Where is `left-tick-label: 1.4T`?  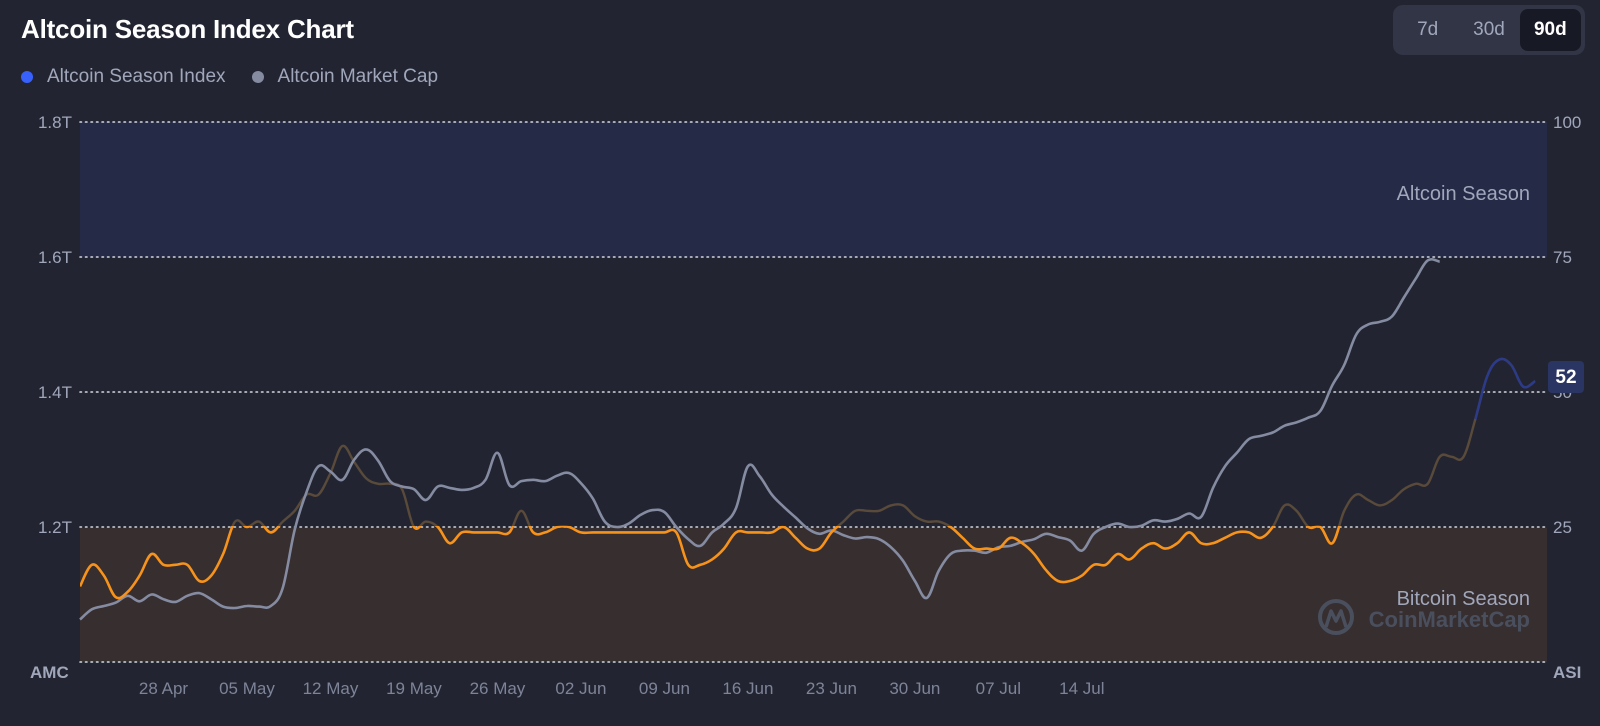
left-tick-label: 1.4T is located at coordinates (55, 392).